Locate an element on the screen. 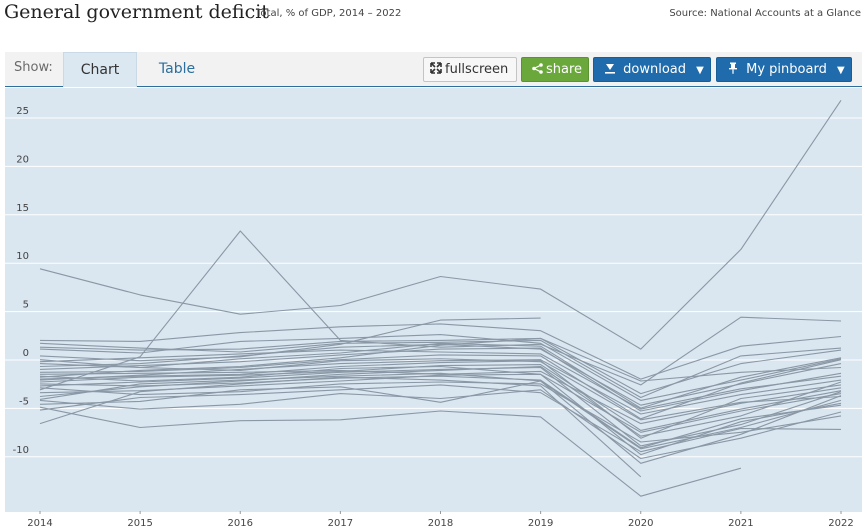 The image size is (866, 531). pinboard-button: My pinboard ▼ is located at coordinates (784, 69).